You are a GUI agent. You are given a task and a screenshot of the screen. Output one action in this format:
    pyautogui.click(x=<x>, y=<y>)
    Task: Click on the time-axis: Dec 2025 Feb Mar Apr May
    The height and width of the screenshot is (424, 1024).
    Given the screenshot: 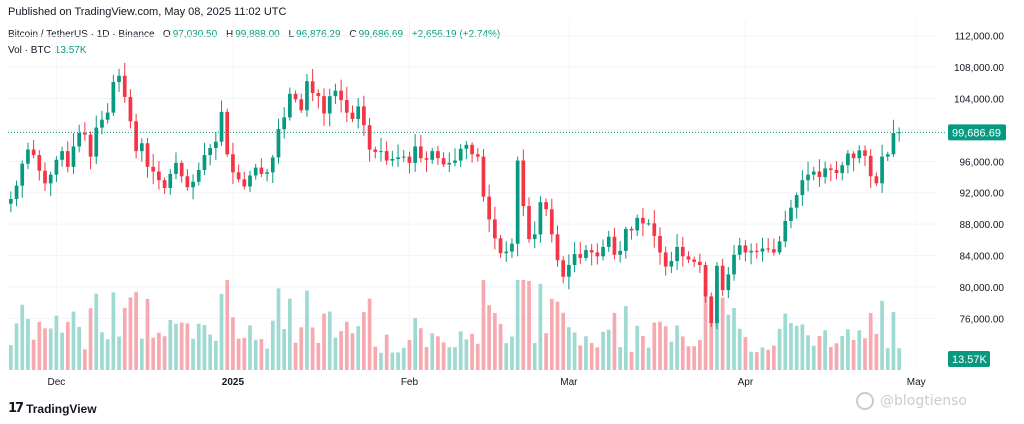 What is the action you would take?
    pyautogui.click(x=487, y=382)
    